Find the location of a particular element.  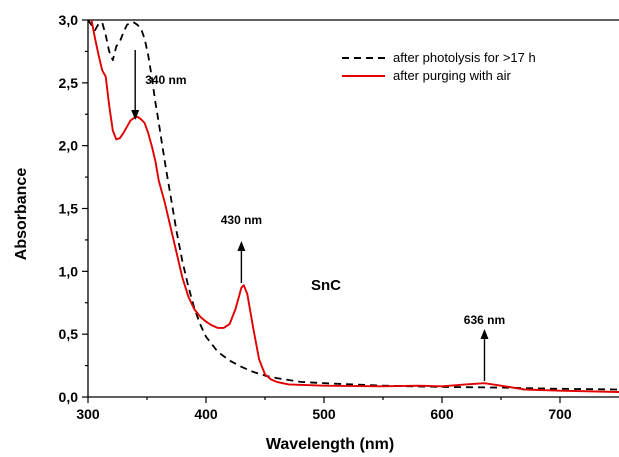

y-tick-label: 0,5 is located at coordinates (69, 334).